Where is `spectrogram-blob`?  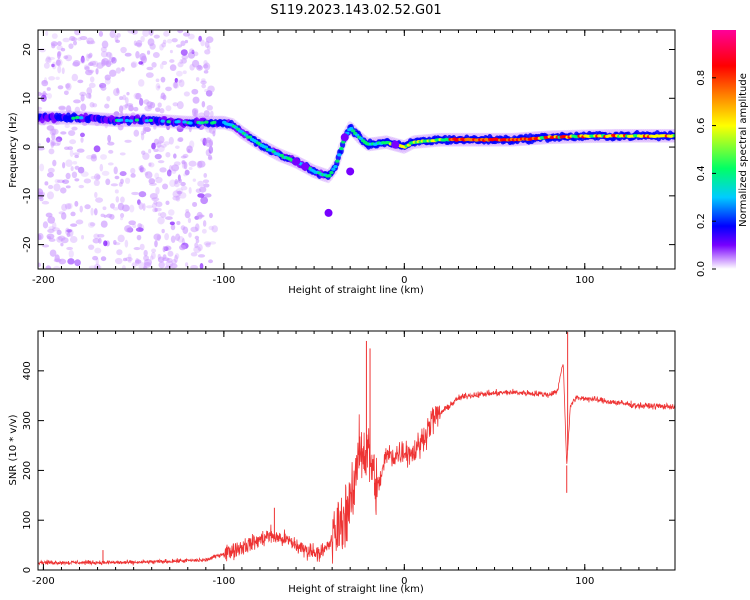
spectrogram-blob is located at coordinates (305, 166).